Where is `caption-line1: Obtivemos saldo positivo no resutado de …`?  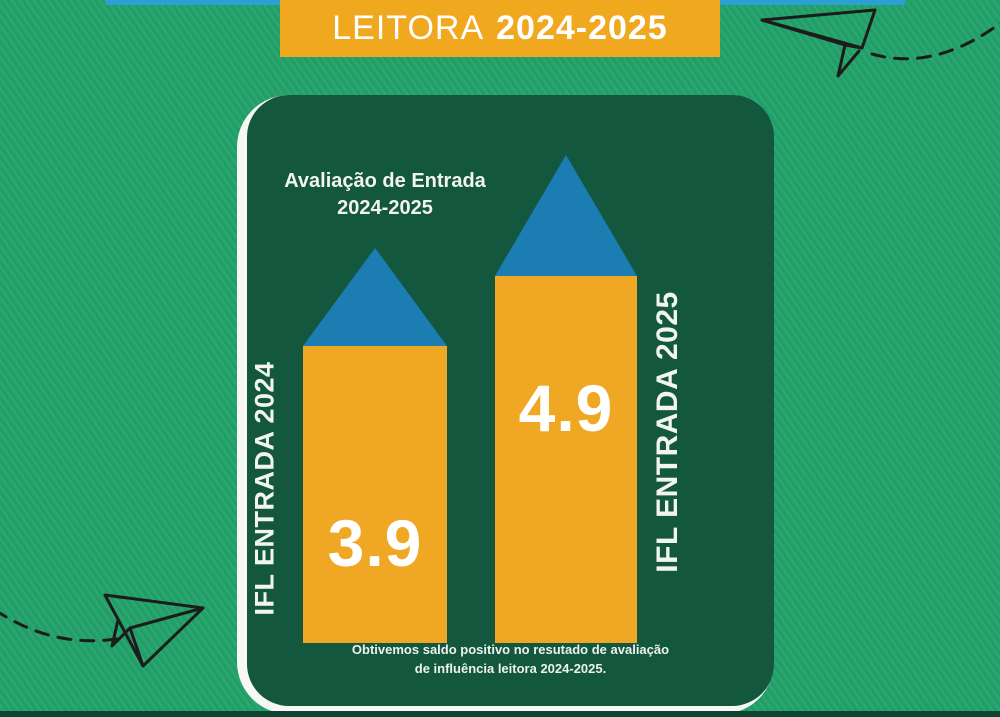
caption-line1: Obtivemos saldo positivo no resutado de … is located at coordinates (510, 649).